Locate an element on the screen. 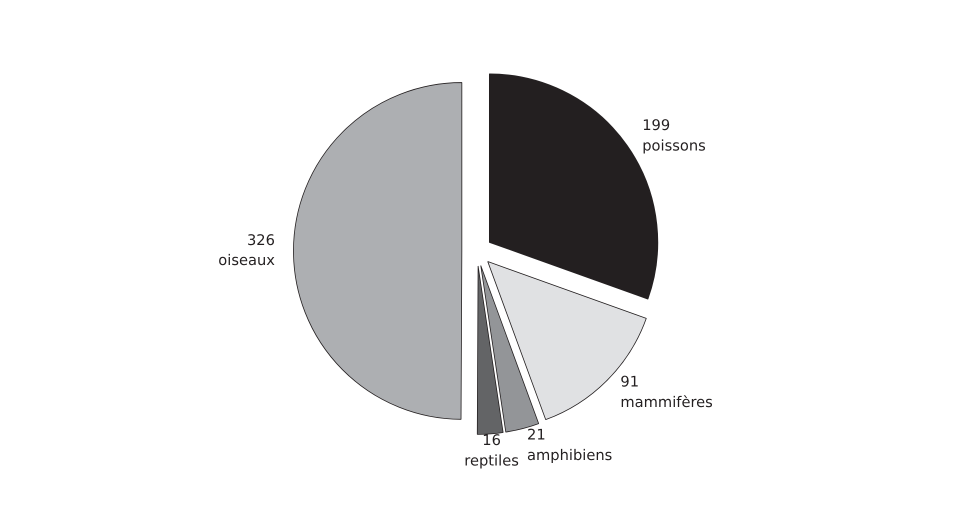 This screenshot has width=953, height=531. data-label: 326 is located at coordinates (260, 240).